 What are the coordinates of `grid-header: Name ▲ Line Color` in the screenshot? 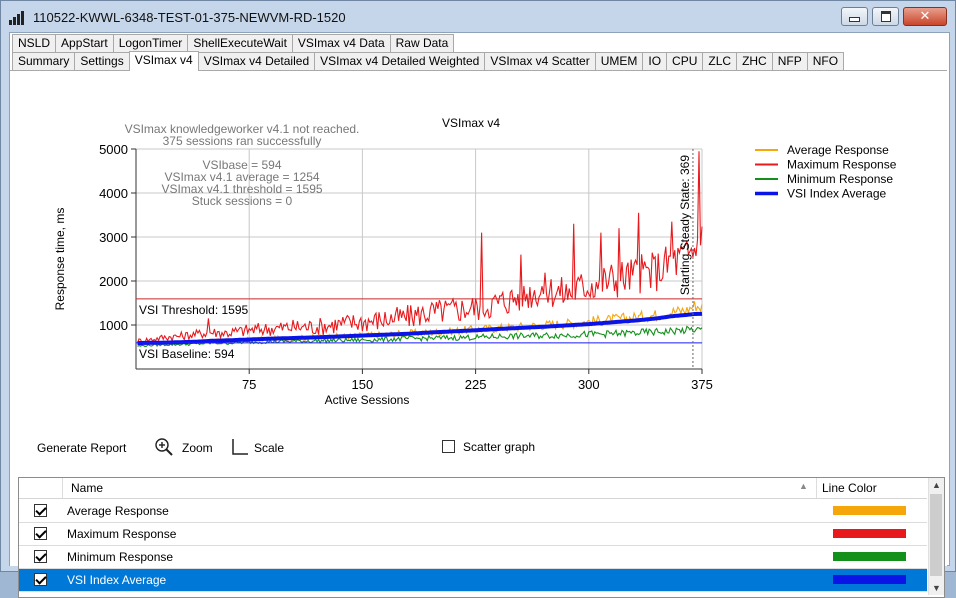 It's located at (473, 488).